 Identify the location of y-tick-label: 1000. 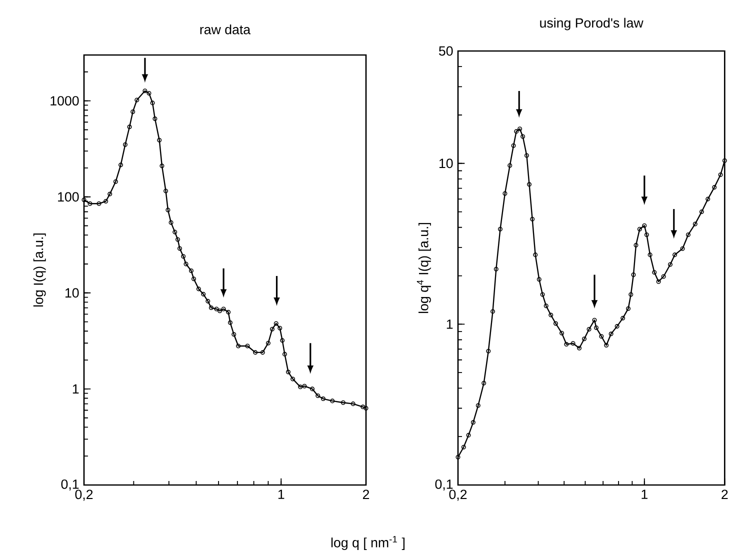
(64, 101).